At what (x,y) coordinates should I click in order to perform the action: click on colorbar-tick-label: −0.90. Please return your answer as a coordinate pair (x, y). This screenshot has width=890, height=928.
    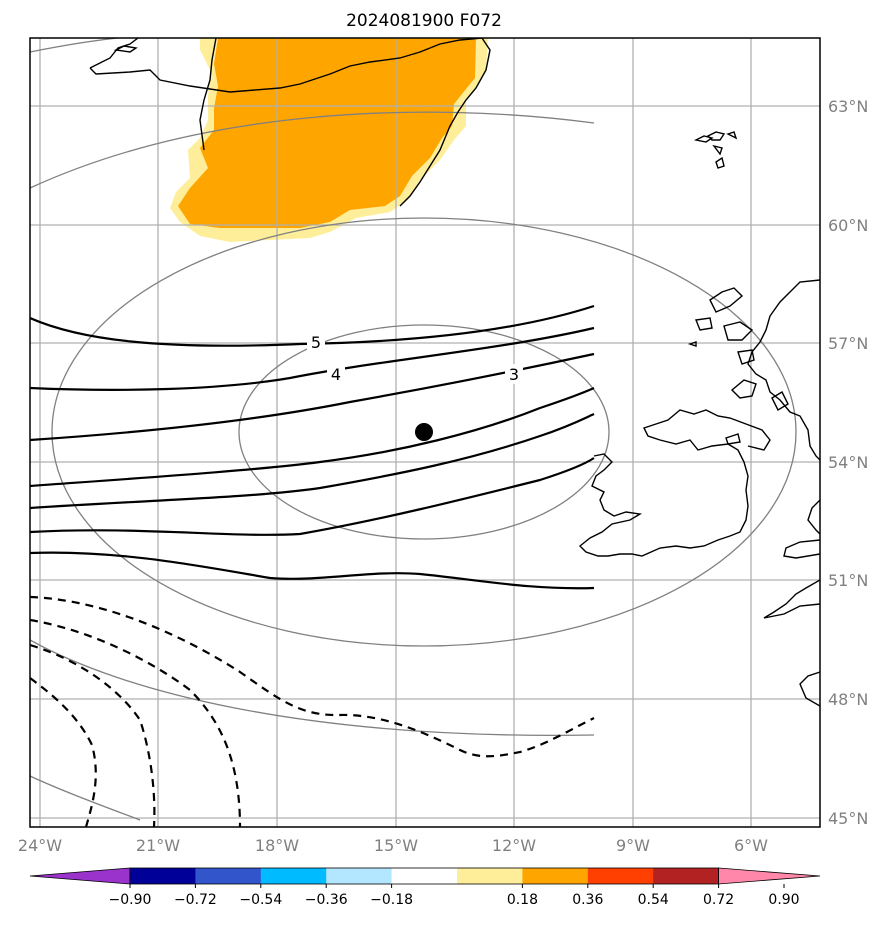
    Looking at the image, I should click on (130, 900).